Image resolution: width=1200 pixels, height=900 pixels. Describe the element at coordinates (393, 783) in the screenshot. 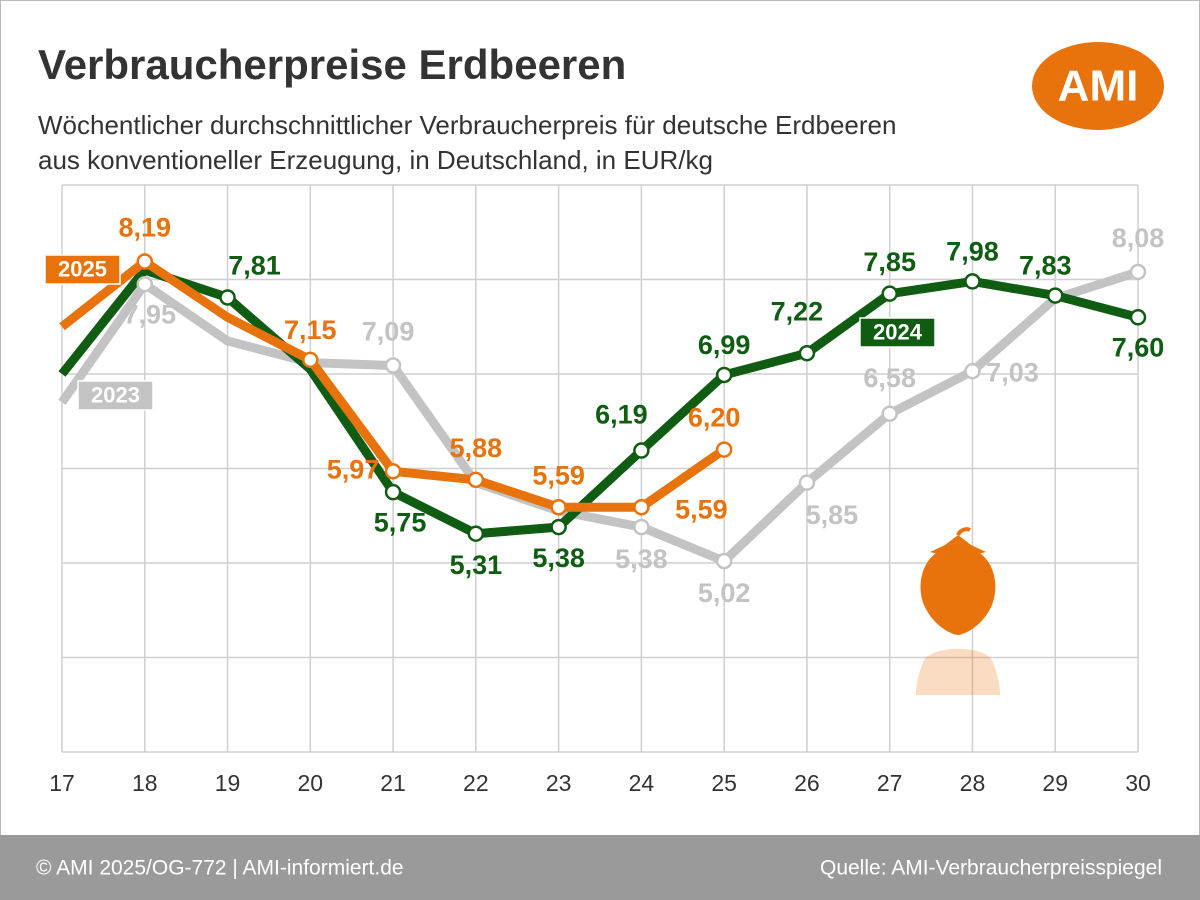

I see `x-tick-label: 21` at that location.